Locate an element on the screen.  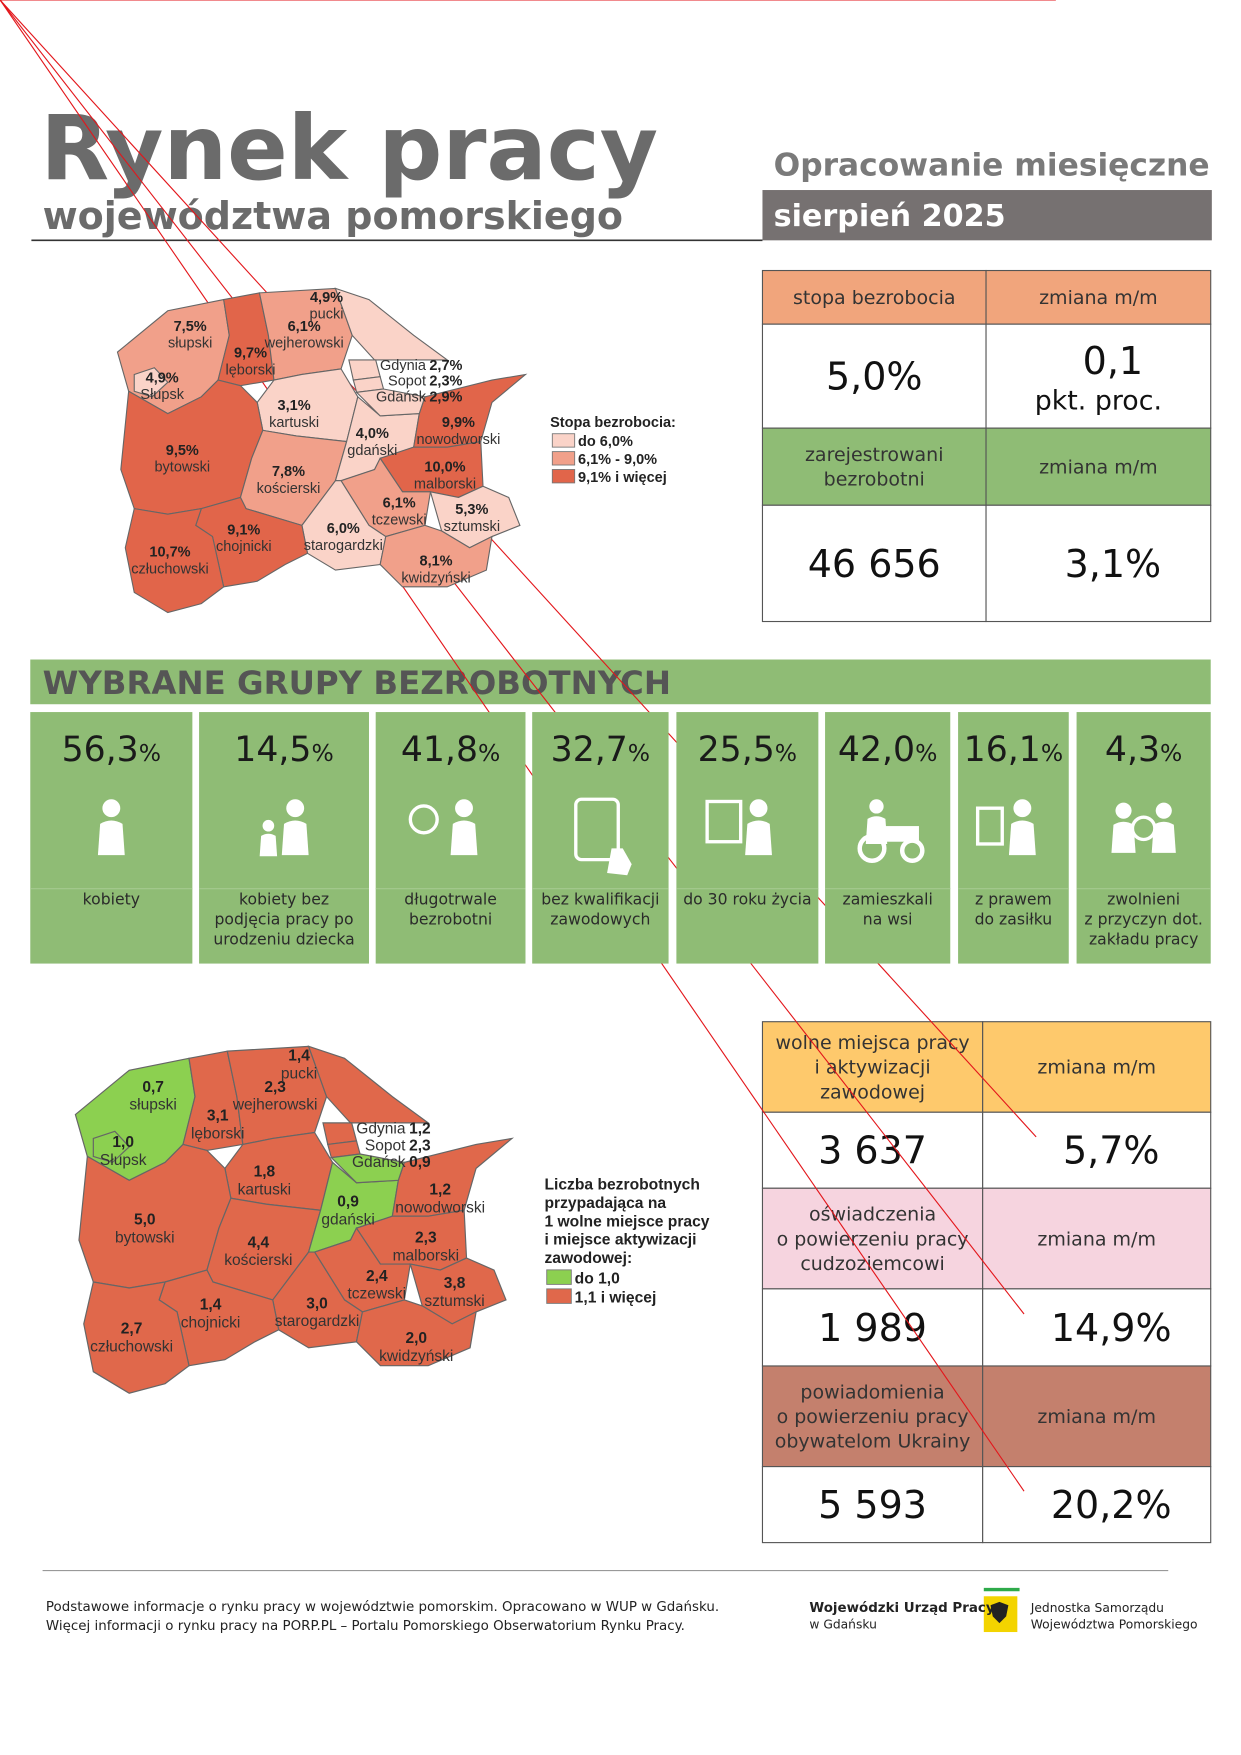
row-label: cudzoziemcowi is located at coordinates (872, 1264).